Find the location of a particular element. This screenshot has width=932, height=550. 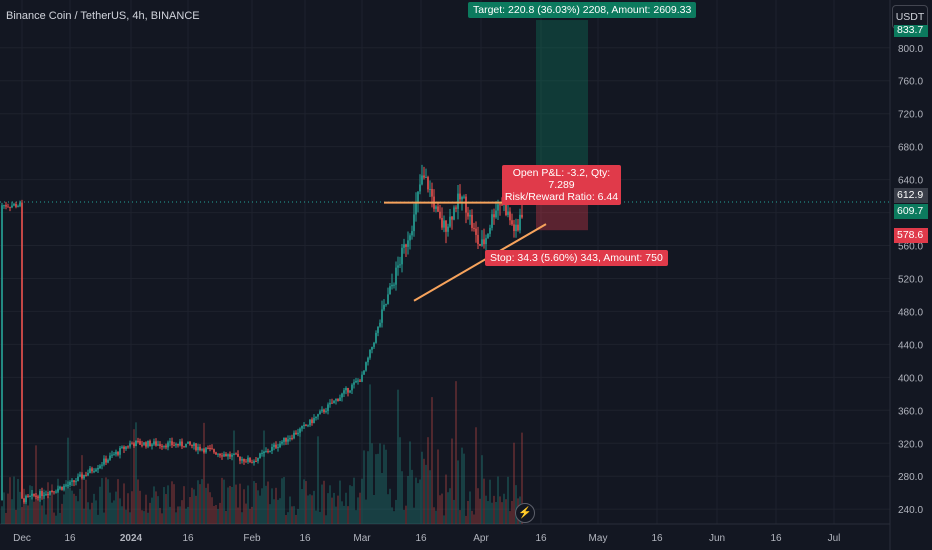

current-price-tag: 612.9 is located at coordinates (911, 195).